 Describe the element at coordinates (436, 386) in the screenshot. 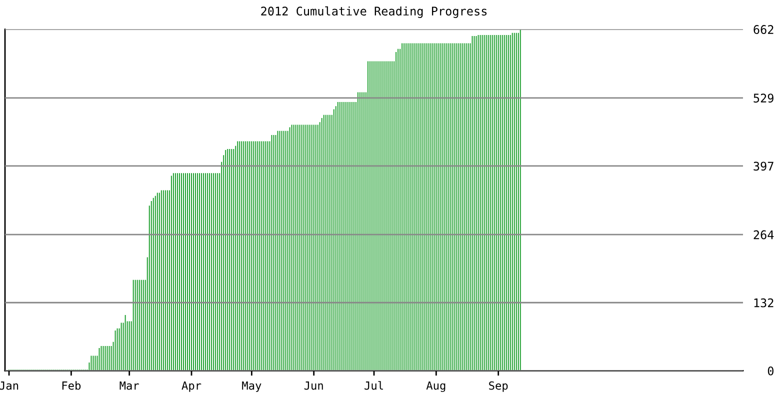

I see `x-tick-label: Aug` at that location.